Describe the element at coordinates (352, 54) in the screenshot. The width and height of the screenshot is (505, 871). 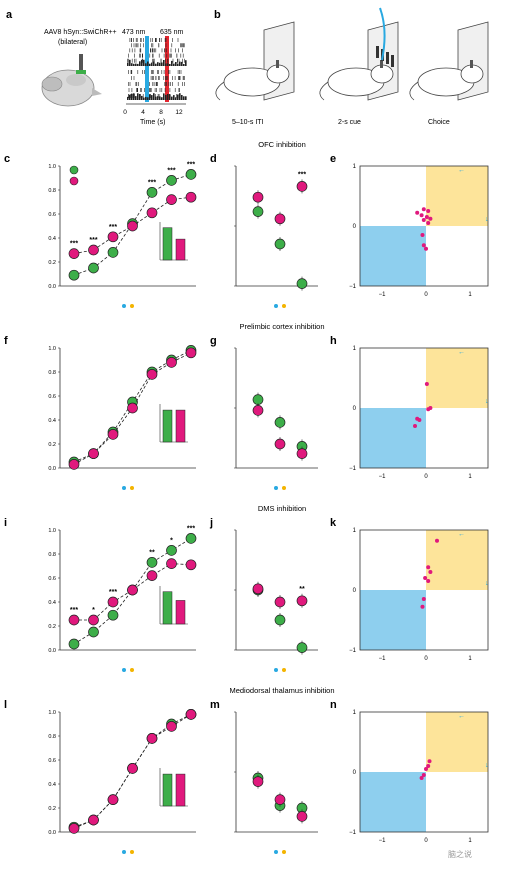
I see `behavior-illustrations` at that location.